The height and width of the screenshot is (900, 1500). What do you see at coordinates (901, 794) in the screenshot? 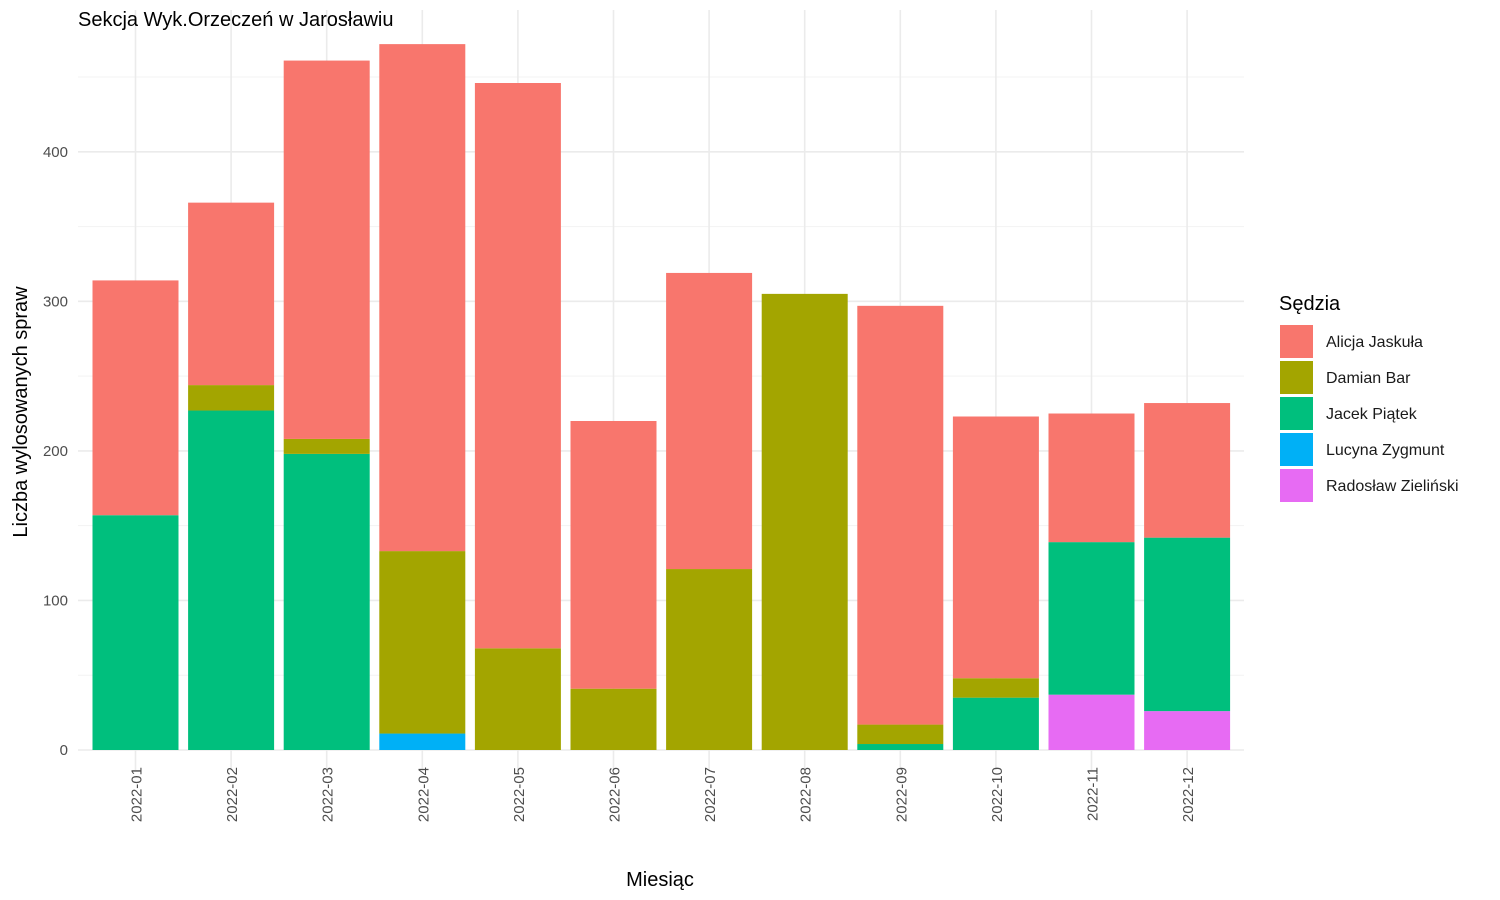
I see `x-tick-label: 2022-09` at bounding box center [901, 794].